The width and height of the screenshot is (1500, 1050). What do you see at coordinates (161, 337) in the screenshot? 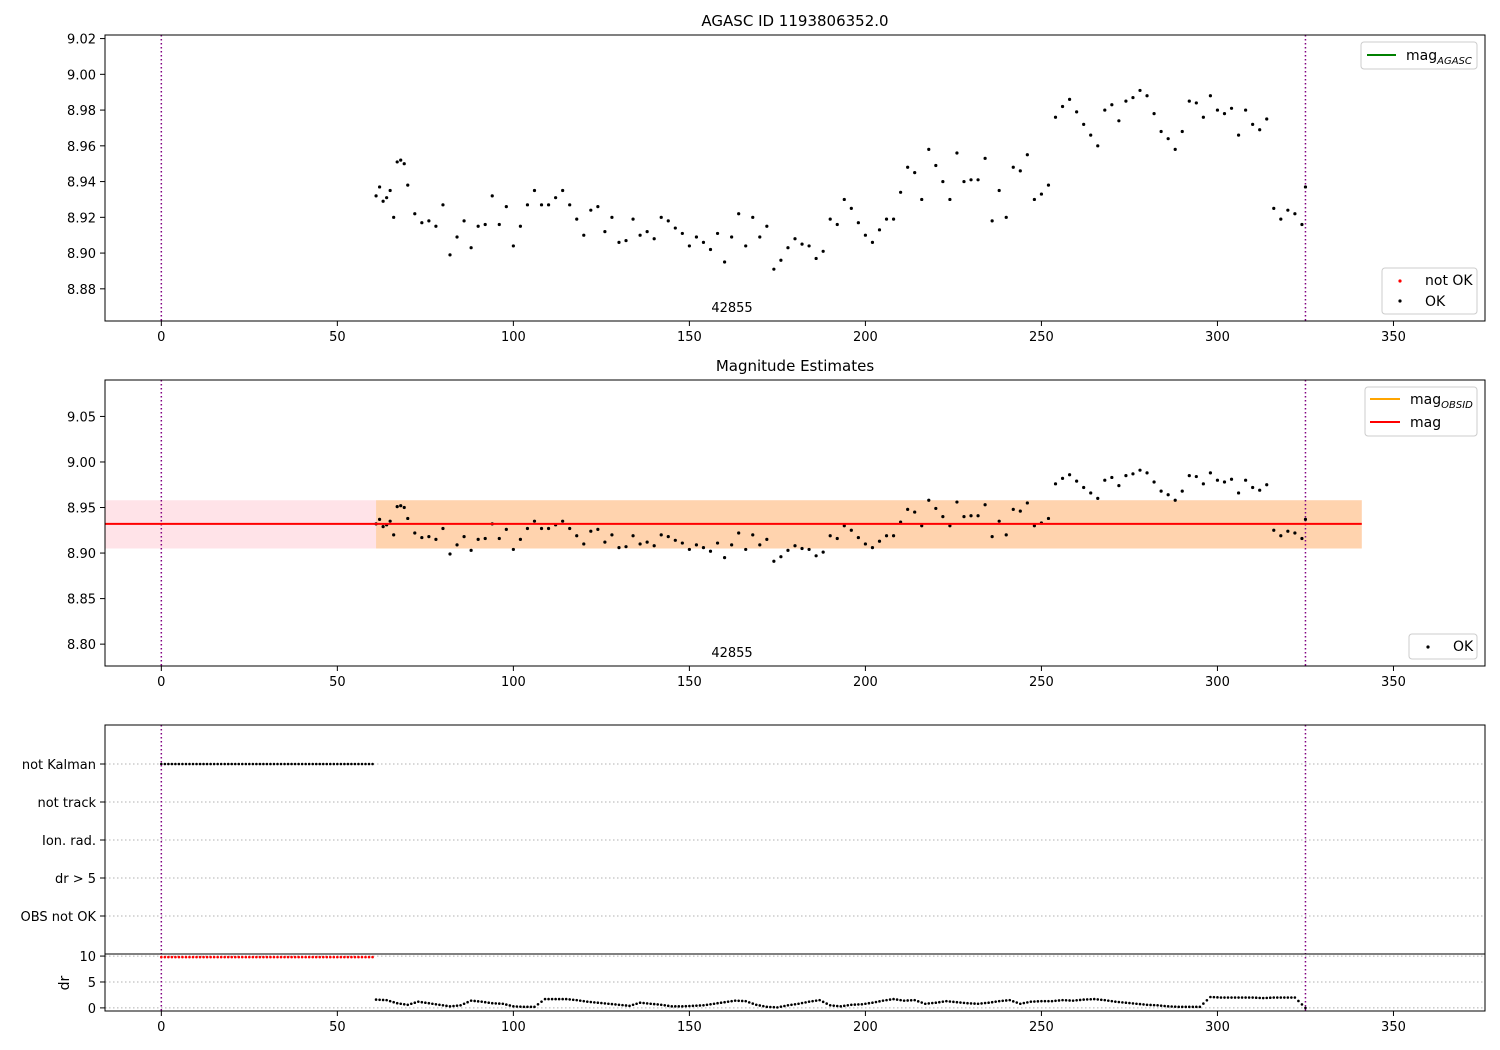
I see `panel1-xtick-label: 0` at bounding box center [161, 337].